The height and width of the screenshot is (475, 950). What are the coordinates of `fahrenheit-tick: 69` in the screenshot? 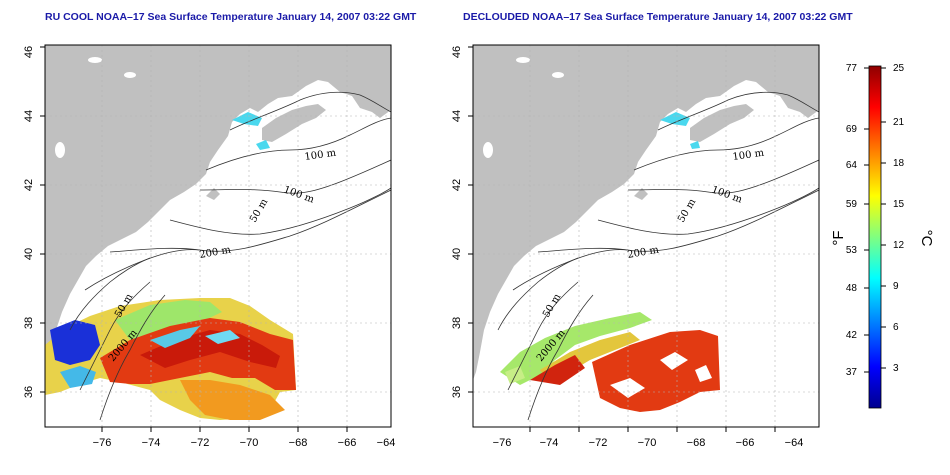 It's located at (852, 129).